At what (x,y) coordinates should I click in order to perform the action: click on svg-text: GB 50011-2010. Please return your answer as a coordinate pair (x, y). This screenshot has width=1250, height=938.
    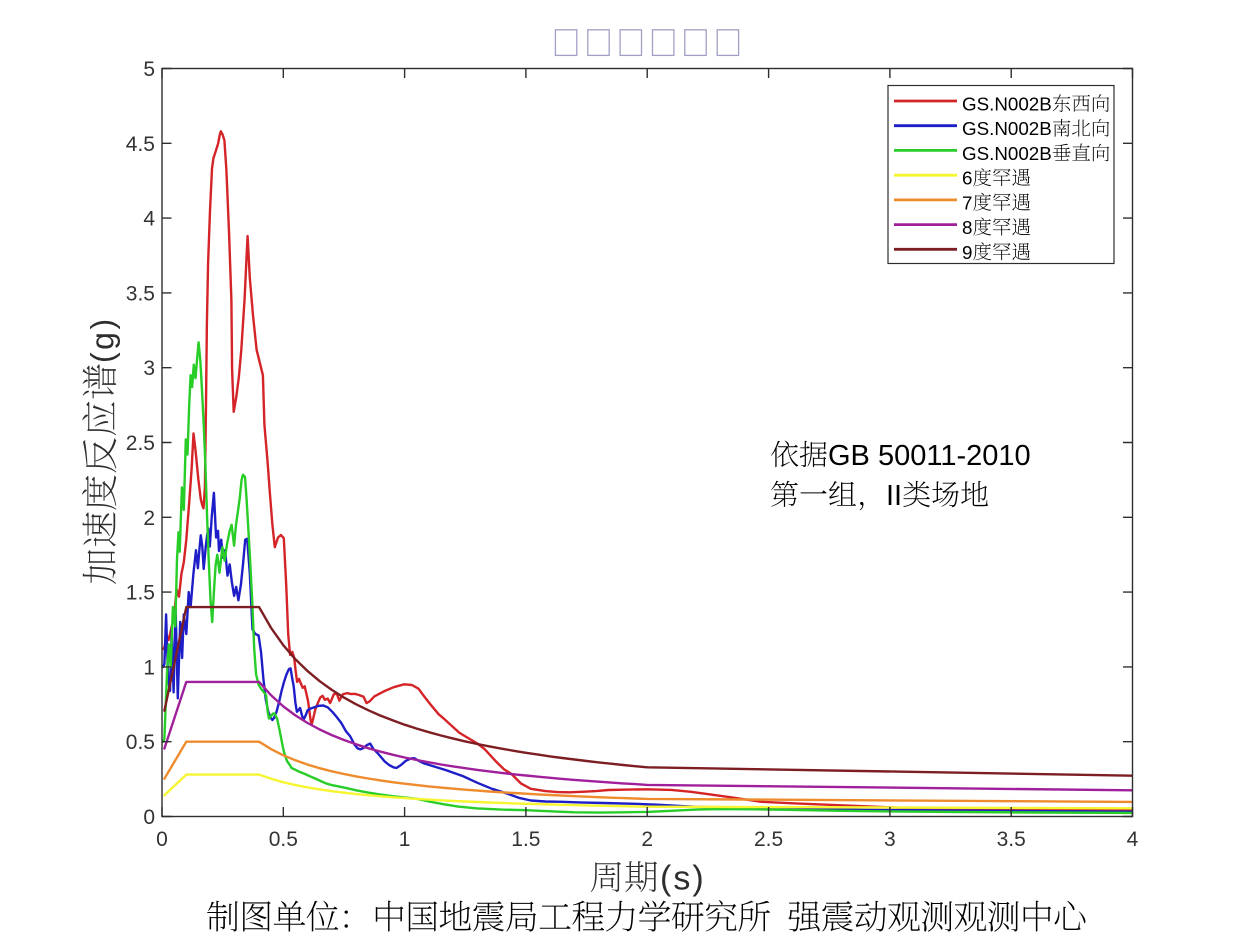
    Looking at the image, I should click on (929, 456).